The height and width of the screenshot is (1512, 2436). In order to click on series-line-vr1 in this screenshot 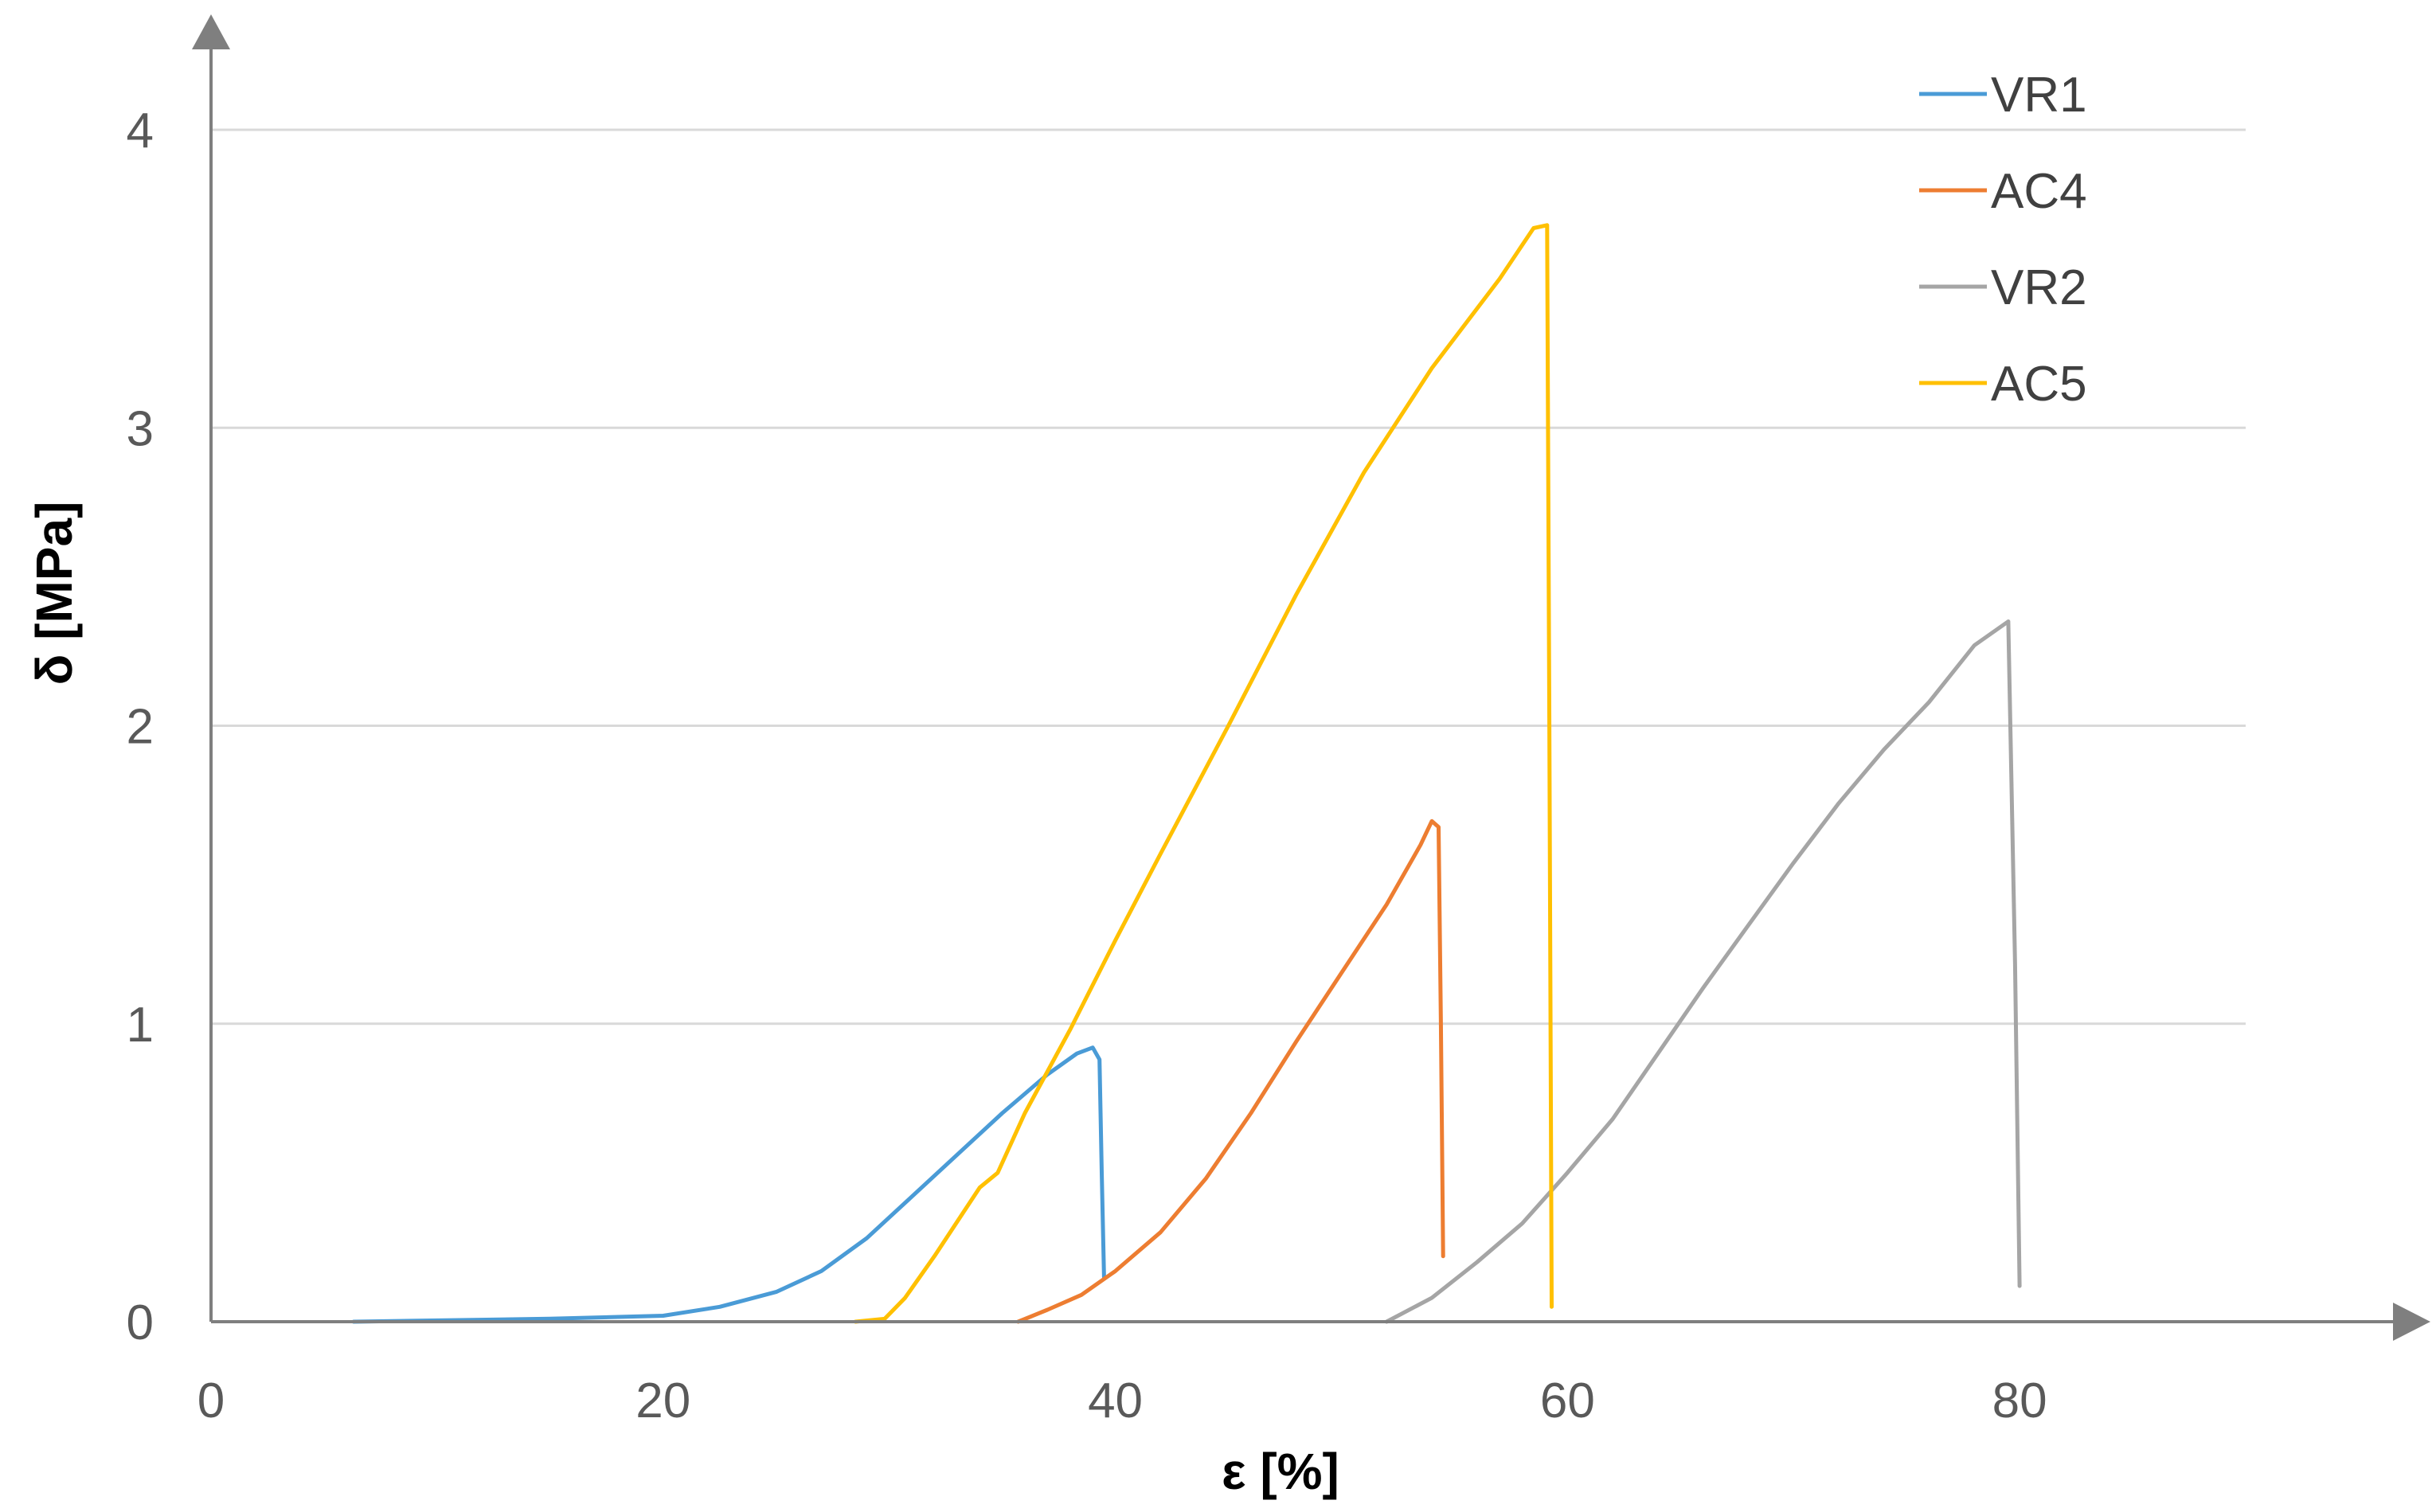, I will do `click(728, 1184)`.